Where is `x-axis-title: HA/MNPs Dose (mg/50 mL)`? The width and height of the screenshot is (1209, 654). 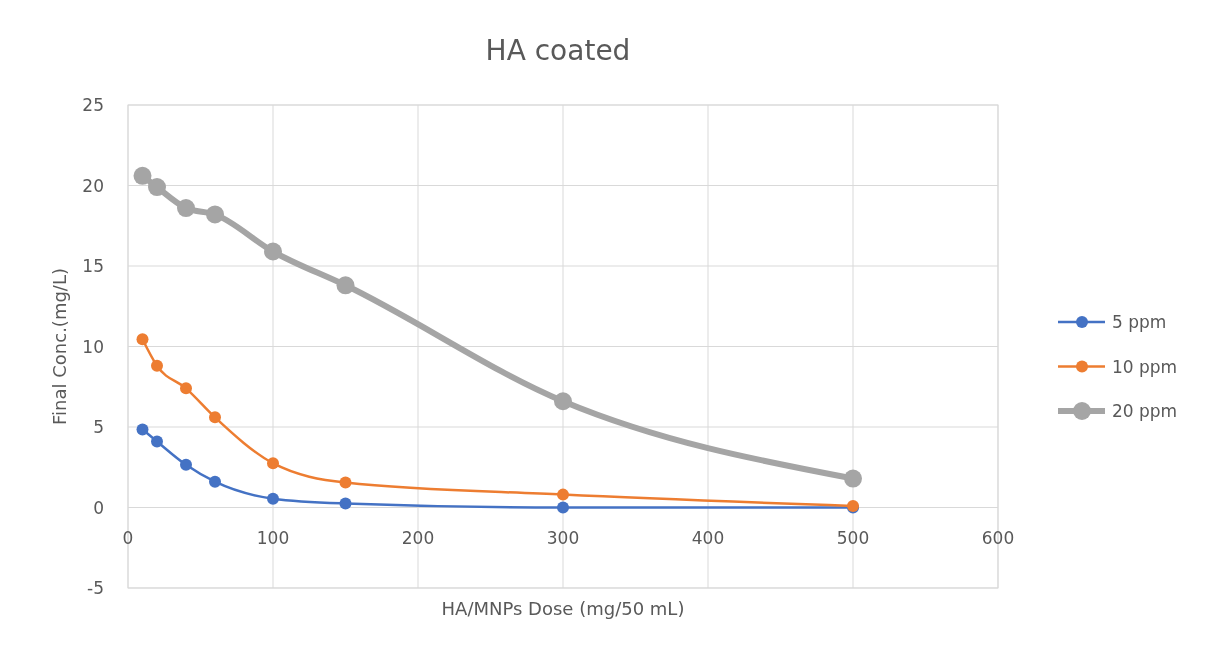 x-axis-title: HA/MNPs Dose (mg/50 mL) is located at coordinates (563, 608).